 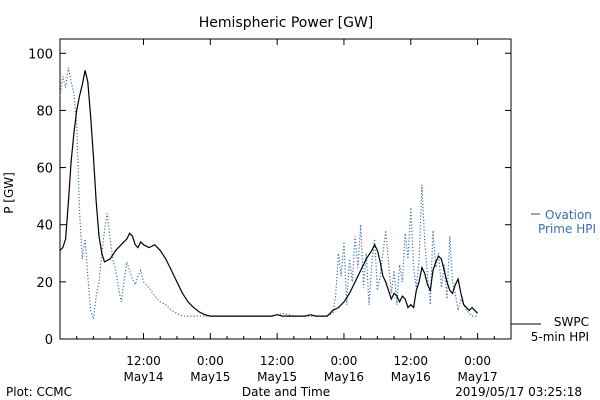 What do you see at coordinates (567, 229) in the screenshot?
I see `legend-label-ovation-line2: Prime HPI` at bounding box center [567, 229].